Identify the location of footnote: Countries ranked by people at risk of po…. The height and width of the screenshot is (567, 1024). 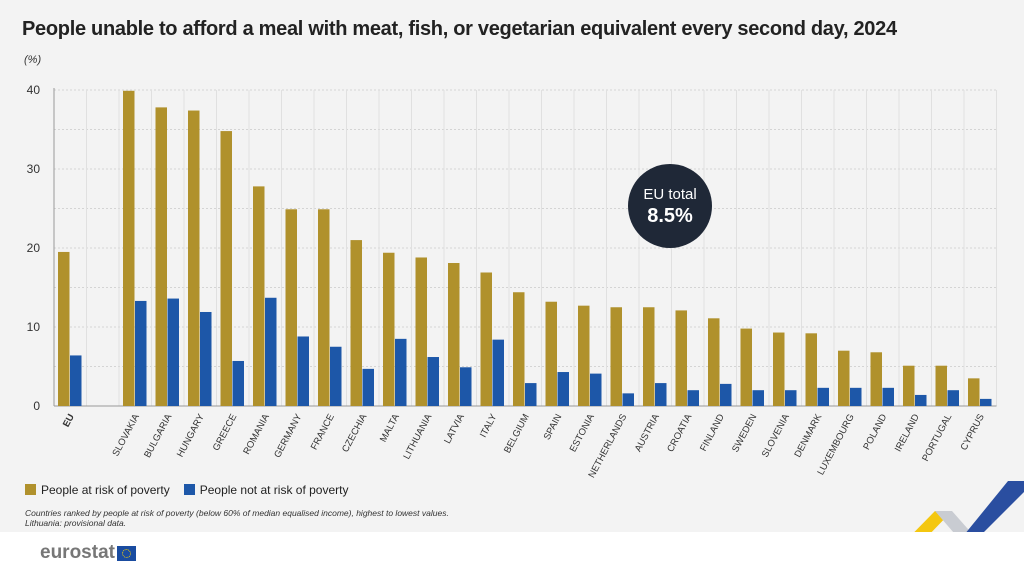
(237, 518).